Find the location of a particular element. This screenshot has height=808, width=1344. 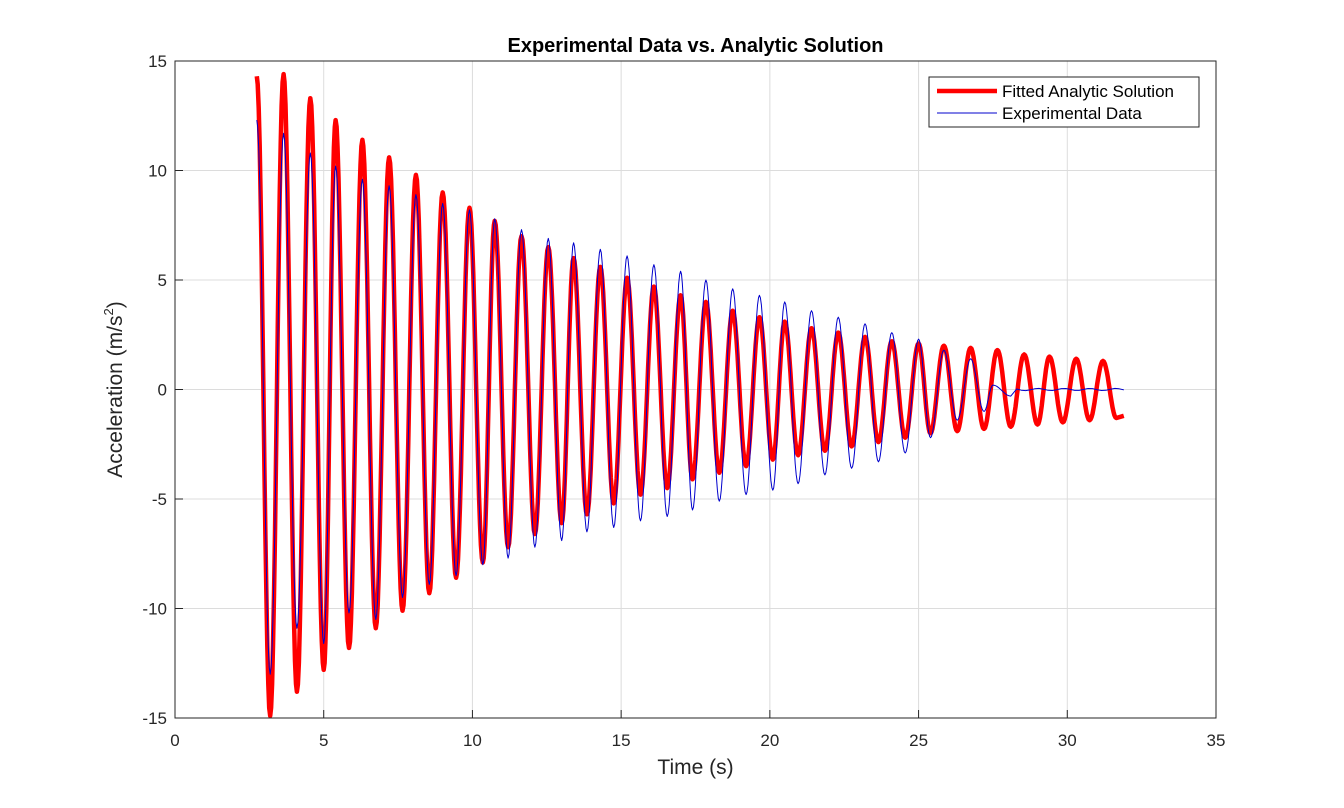

y-tick-label: 10 is located at coordinates (157, 171).